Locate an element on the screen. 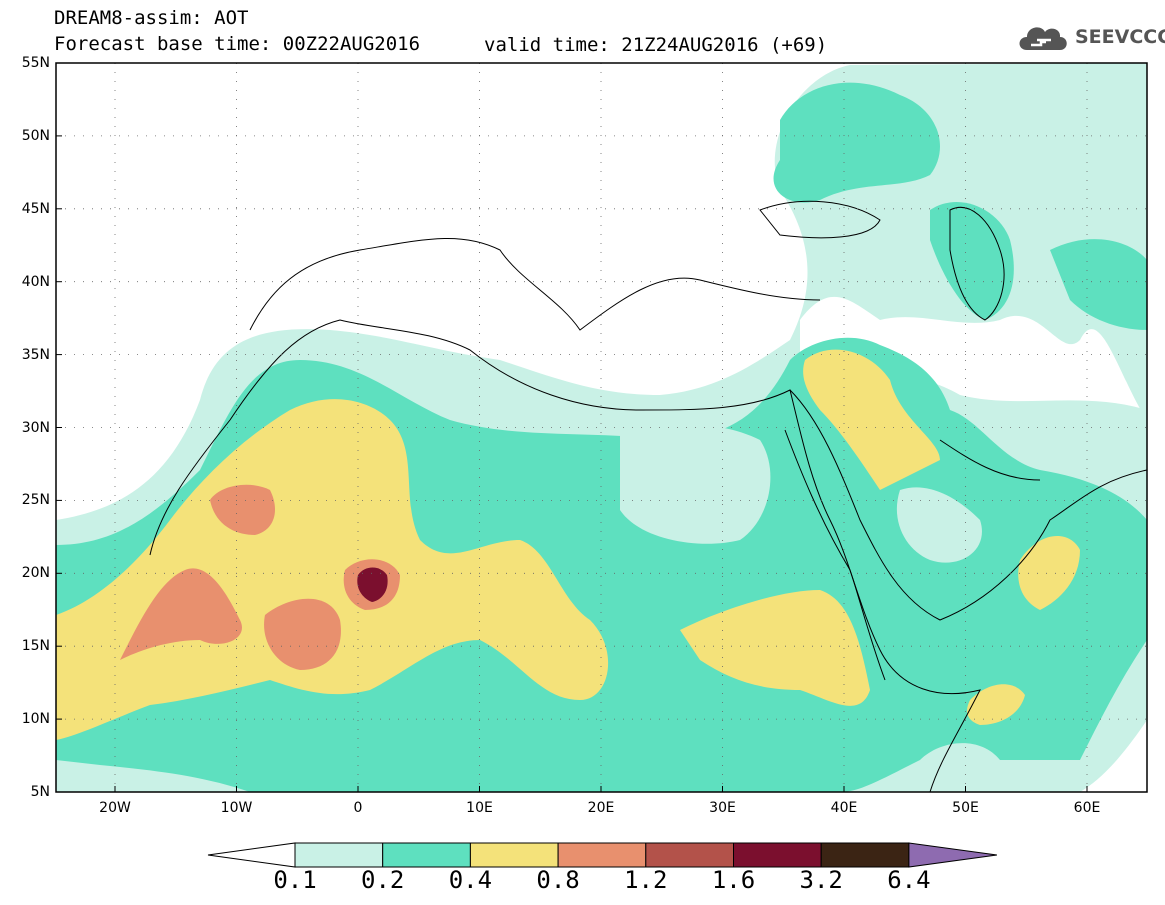  lat-label: 35N is located at coordinates (35, 354).